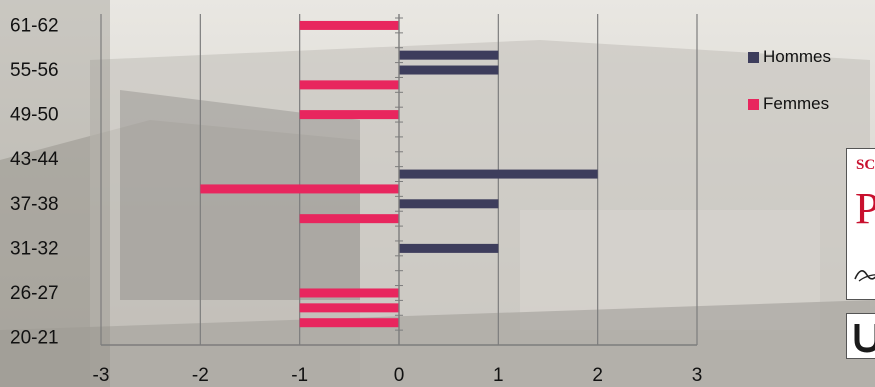 This screenshot has height=387, width=875. What do you see at coordinates (796, 103) in the screenshot?
I see `legend-label-femmes: Femmes` at bounding box center [796, 103].